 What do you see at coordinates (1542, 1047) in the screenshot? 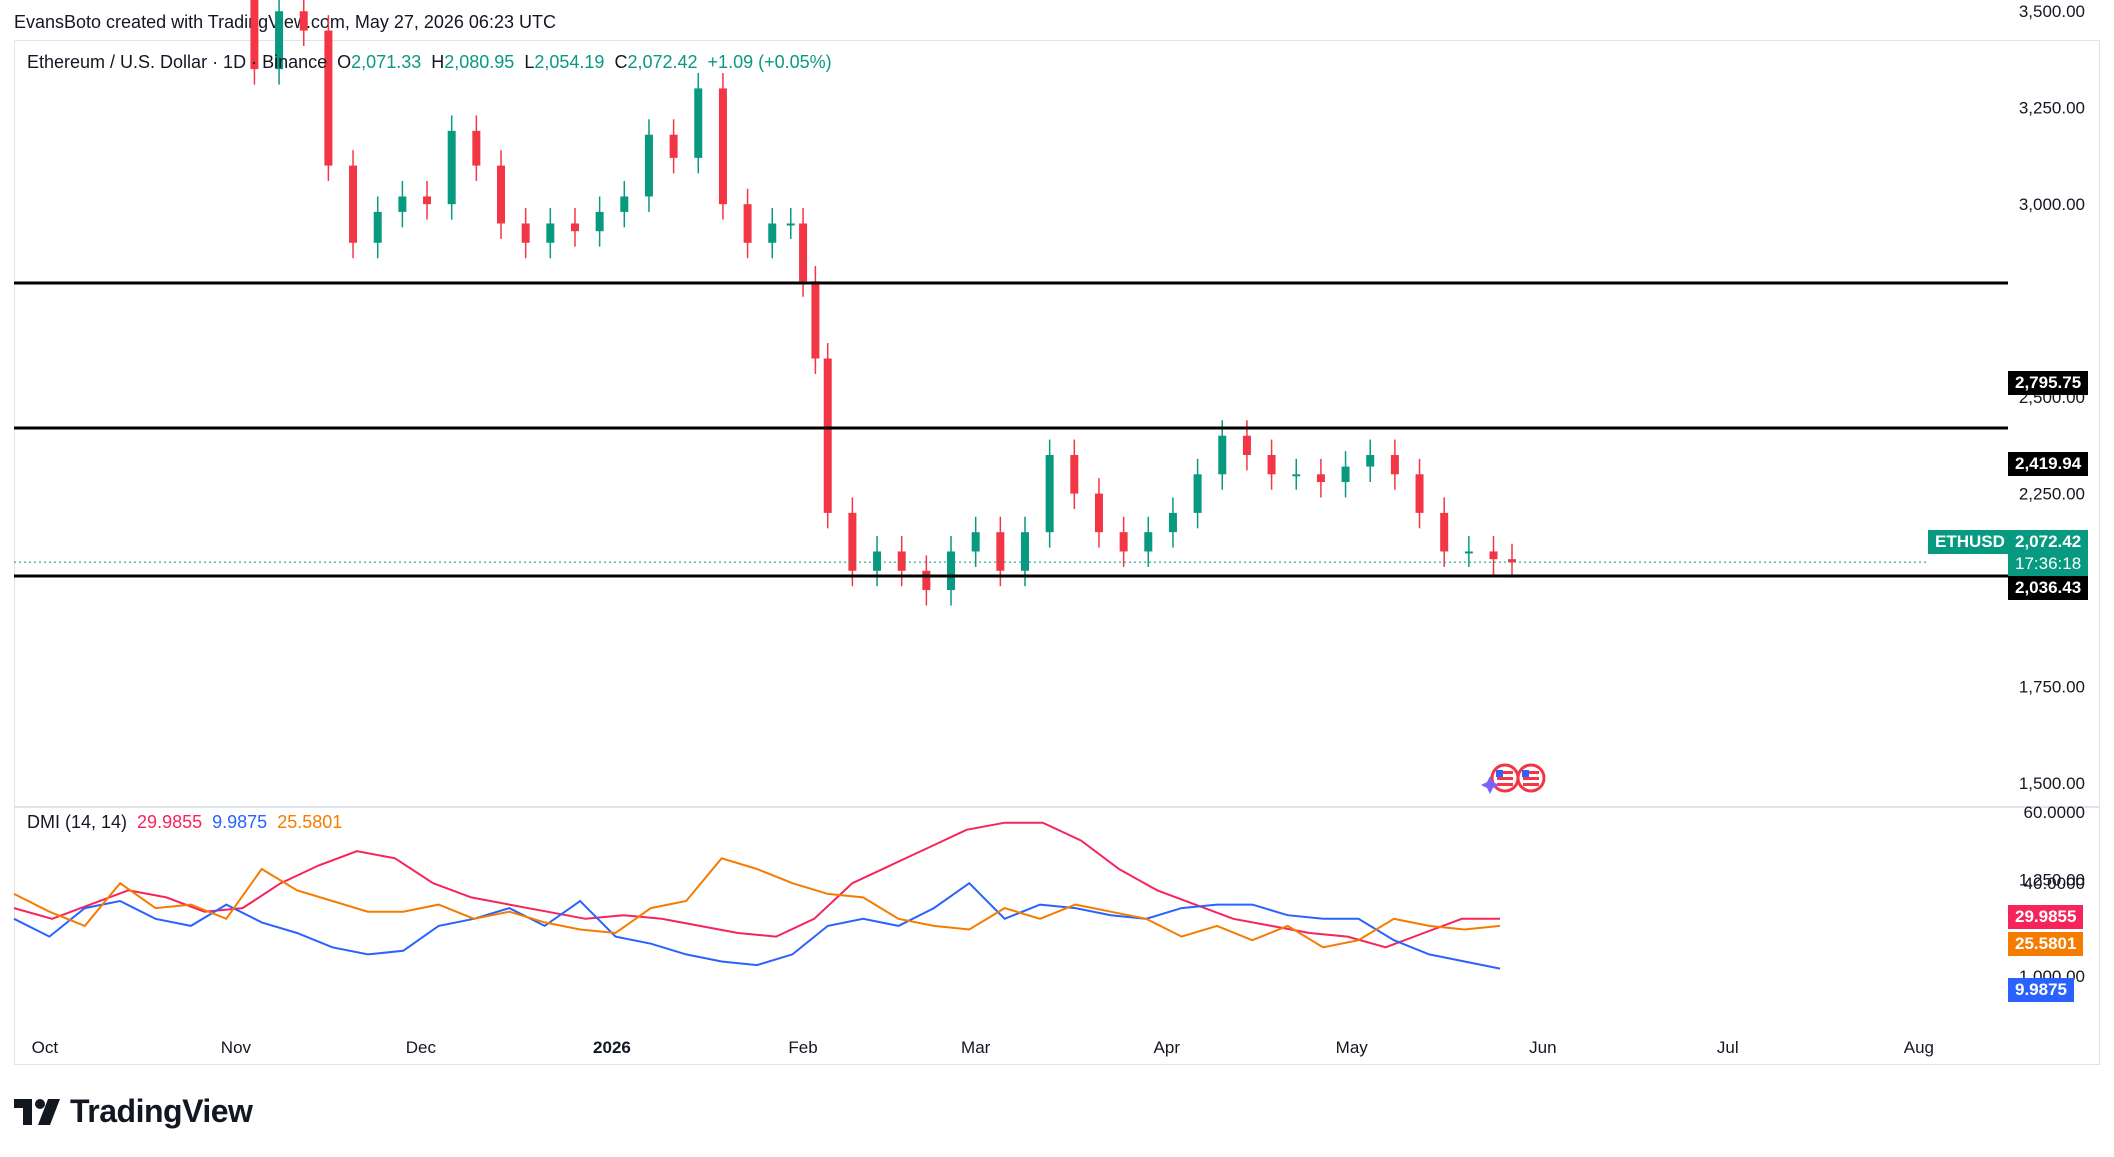
I see `time-tick-label: Jun` at bounding box center [1542, 1047].